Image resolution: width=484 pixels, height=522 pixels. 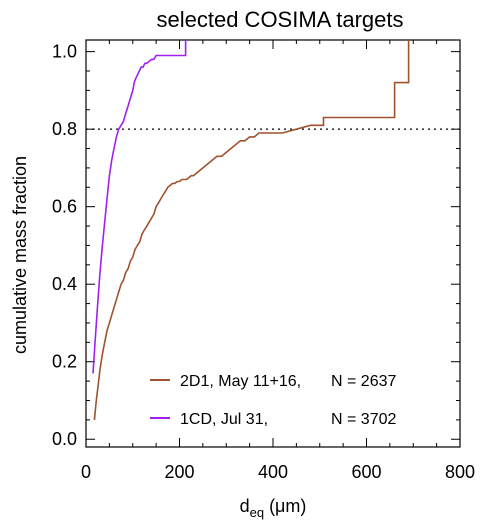 I want to click on x-tick-label: 0, so click(x=86, y=472).